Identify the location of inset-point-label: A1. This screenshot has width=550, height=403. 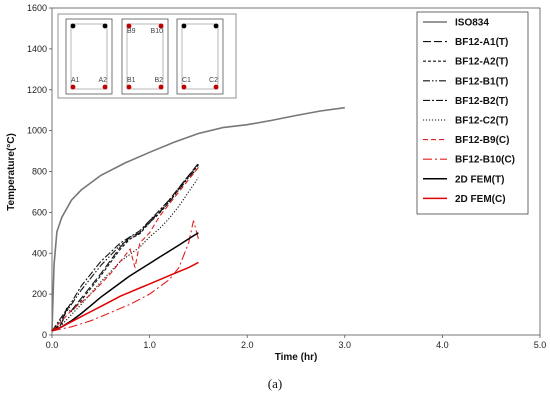
(75, 80).